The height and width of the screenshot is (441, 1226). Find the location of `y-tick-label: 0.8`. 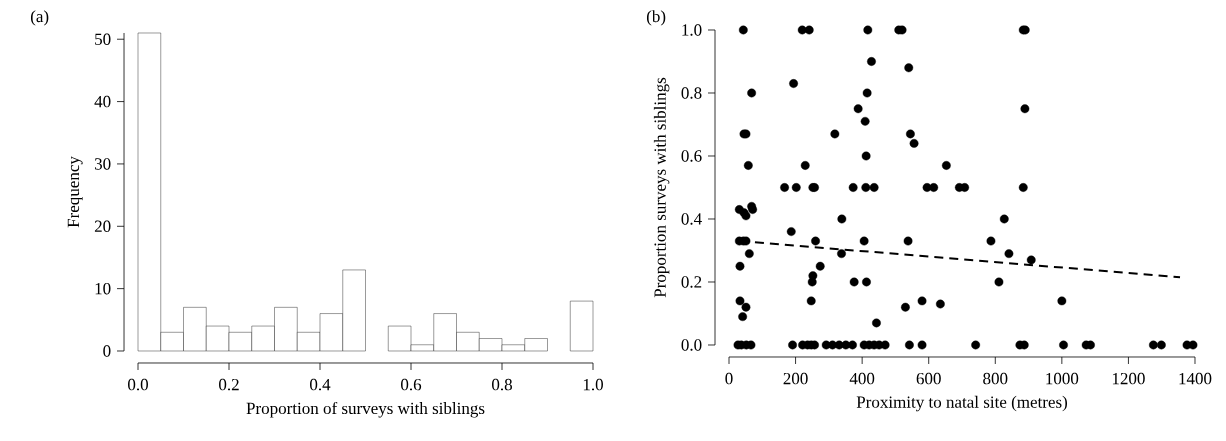

y-tick-label: 0.8 is located at coordinates (691, 93).